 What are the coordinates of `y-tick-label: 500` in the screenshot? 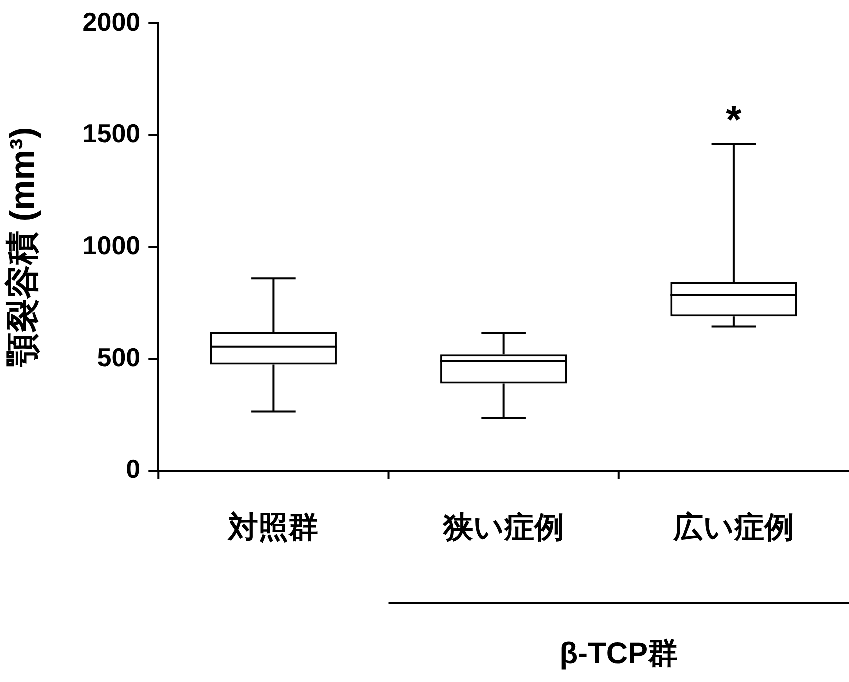 It's located at (119, 357).